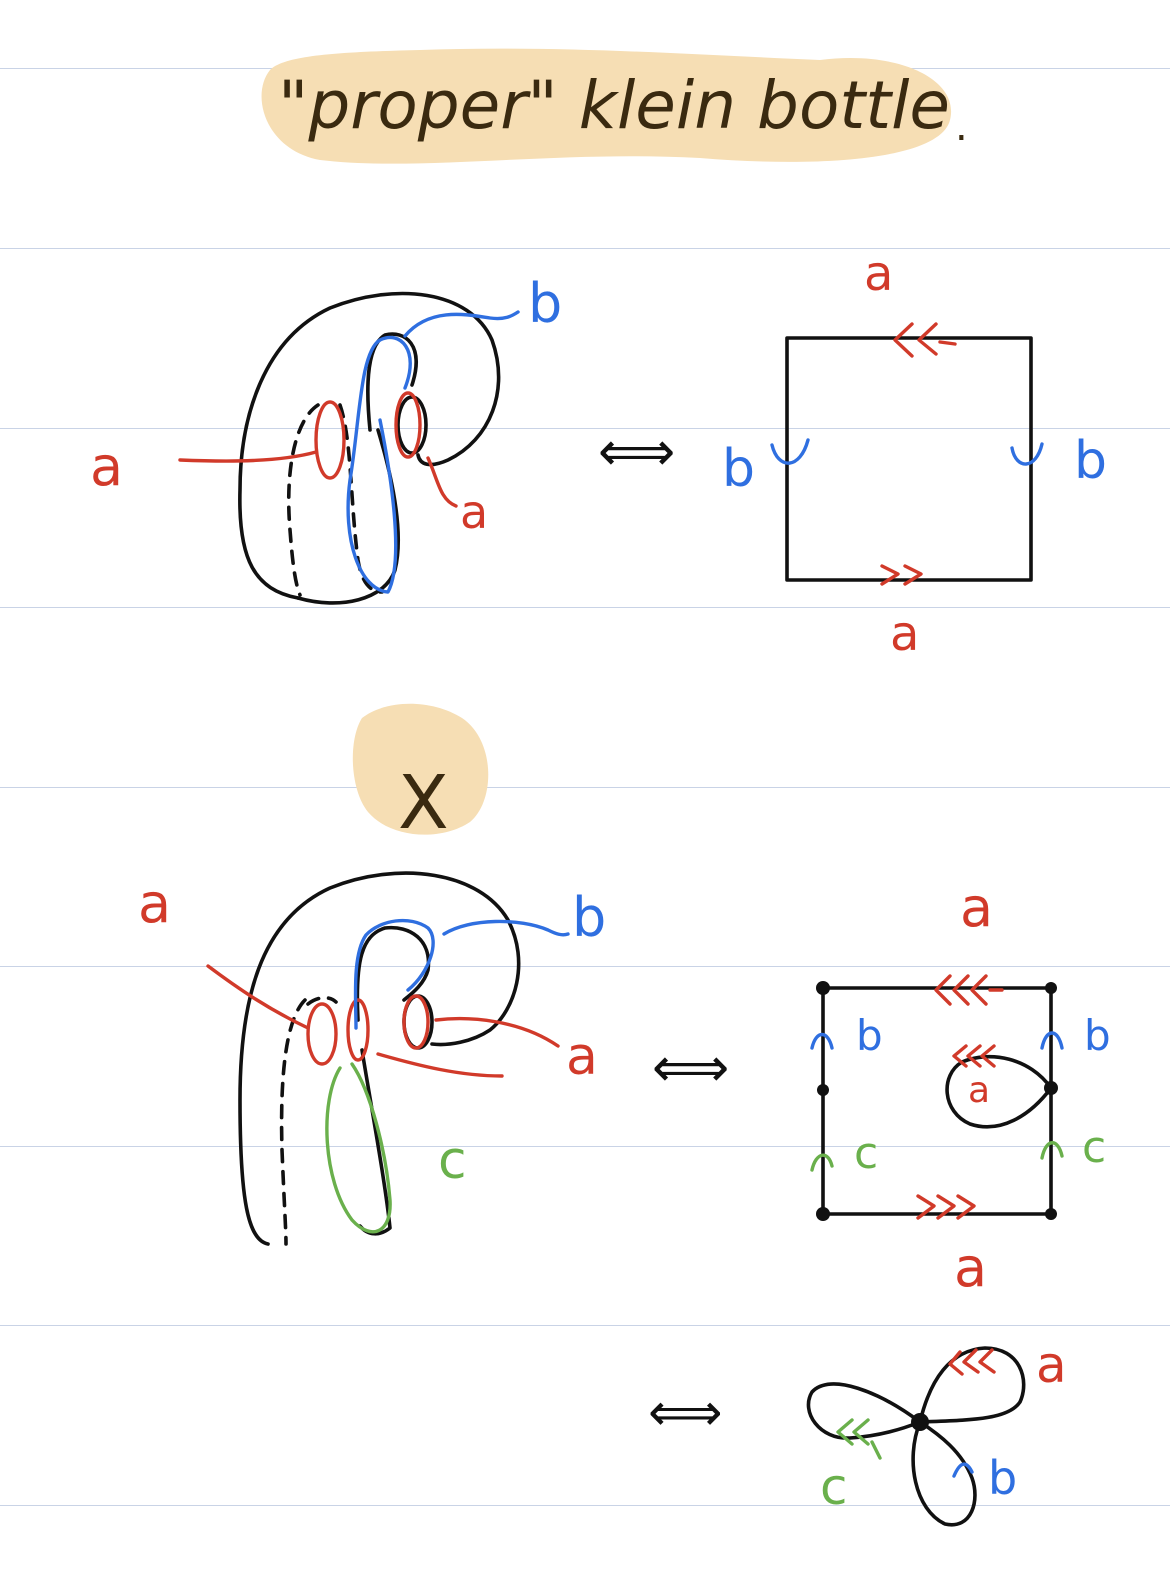 The image size is (1170, 1571). I want to click on leader2-b, so click(506, 927).